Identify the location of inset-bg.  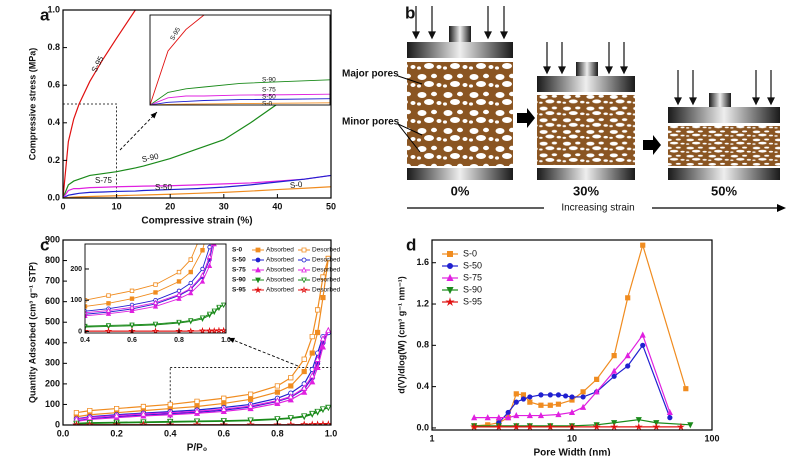
(155, 288).